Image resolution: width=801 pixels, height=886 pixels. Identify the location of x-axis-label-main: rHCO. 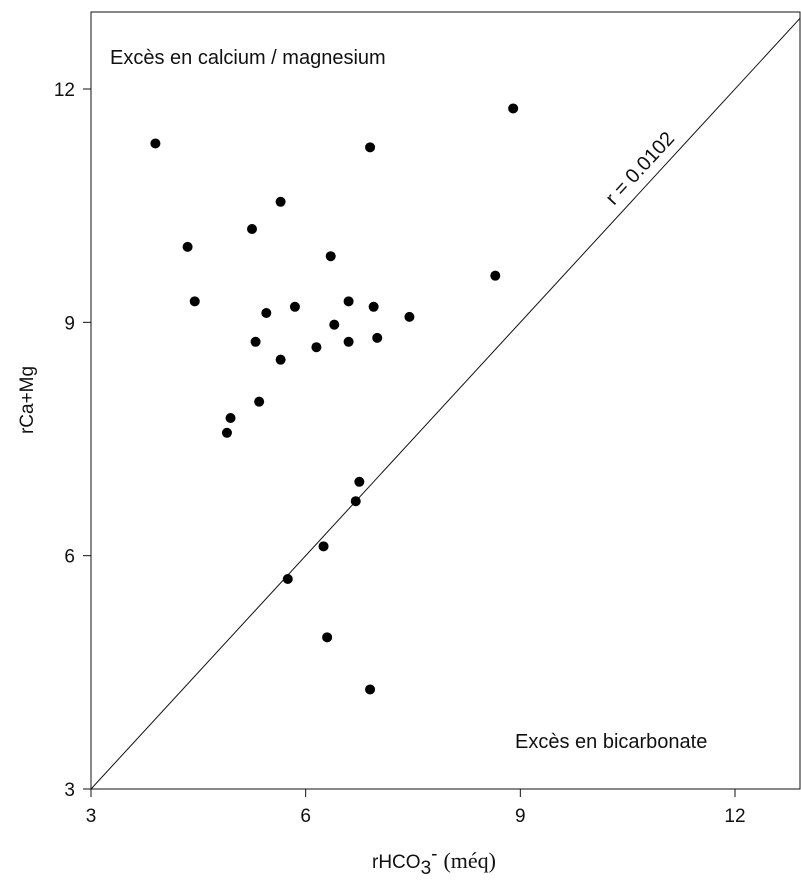
(396, 862).